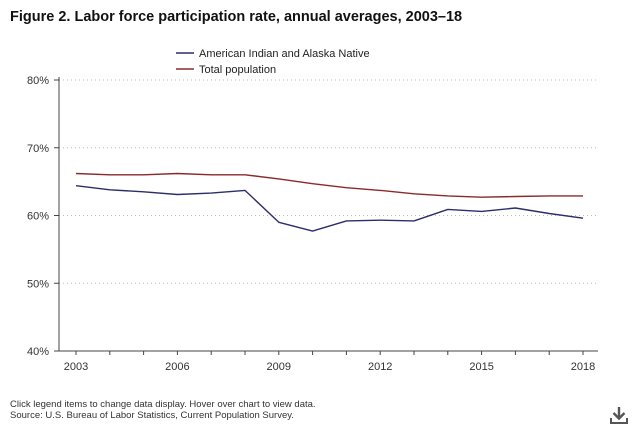  Describe the element at coordinates (481, 367) in the screenshot. I see `x-tick-label: 2015` at that location.